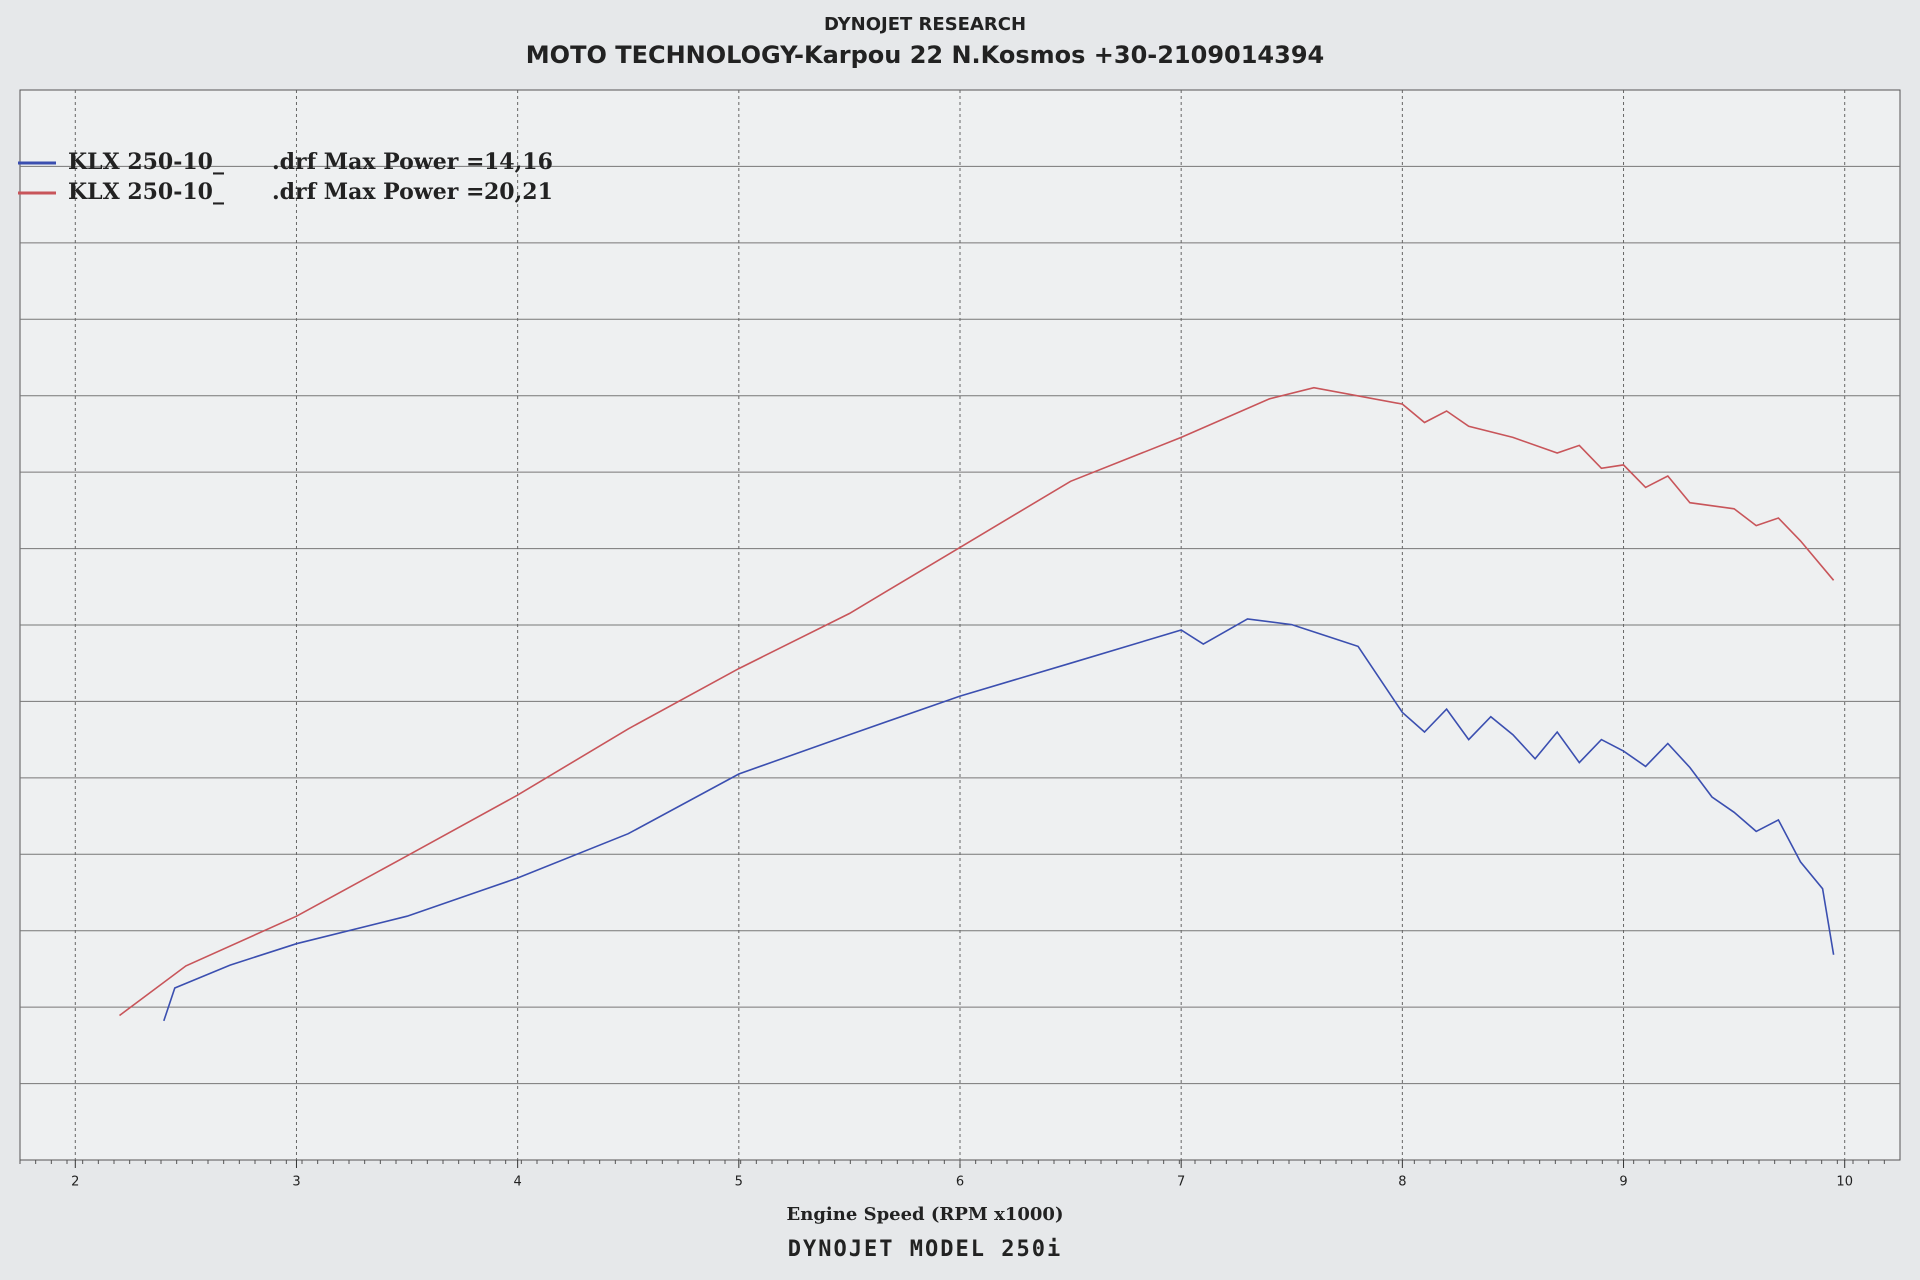 This screenshot has height=1280, width=1920. Describe the element at coordinates (925, 24) in the screenshot. I see `chart-title: DYNOJET RESEARCH` at that location.